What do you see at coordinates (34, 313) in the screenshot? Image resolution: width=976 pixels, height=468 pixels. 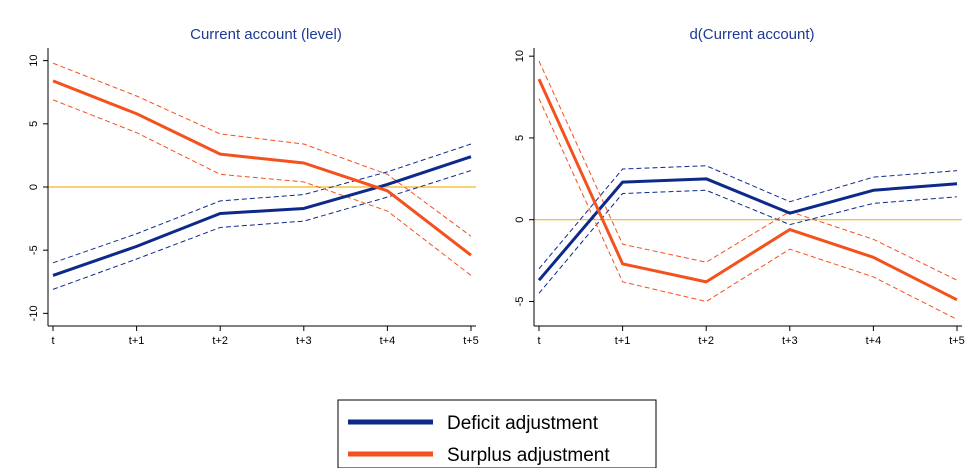 I see `y-tick-label: -10` at bounding box center [34, 313].